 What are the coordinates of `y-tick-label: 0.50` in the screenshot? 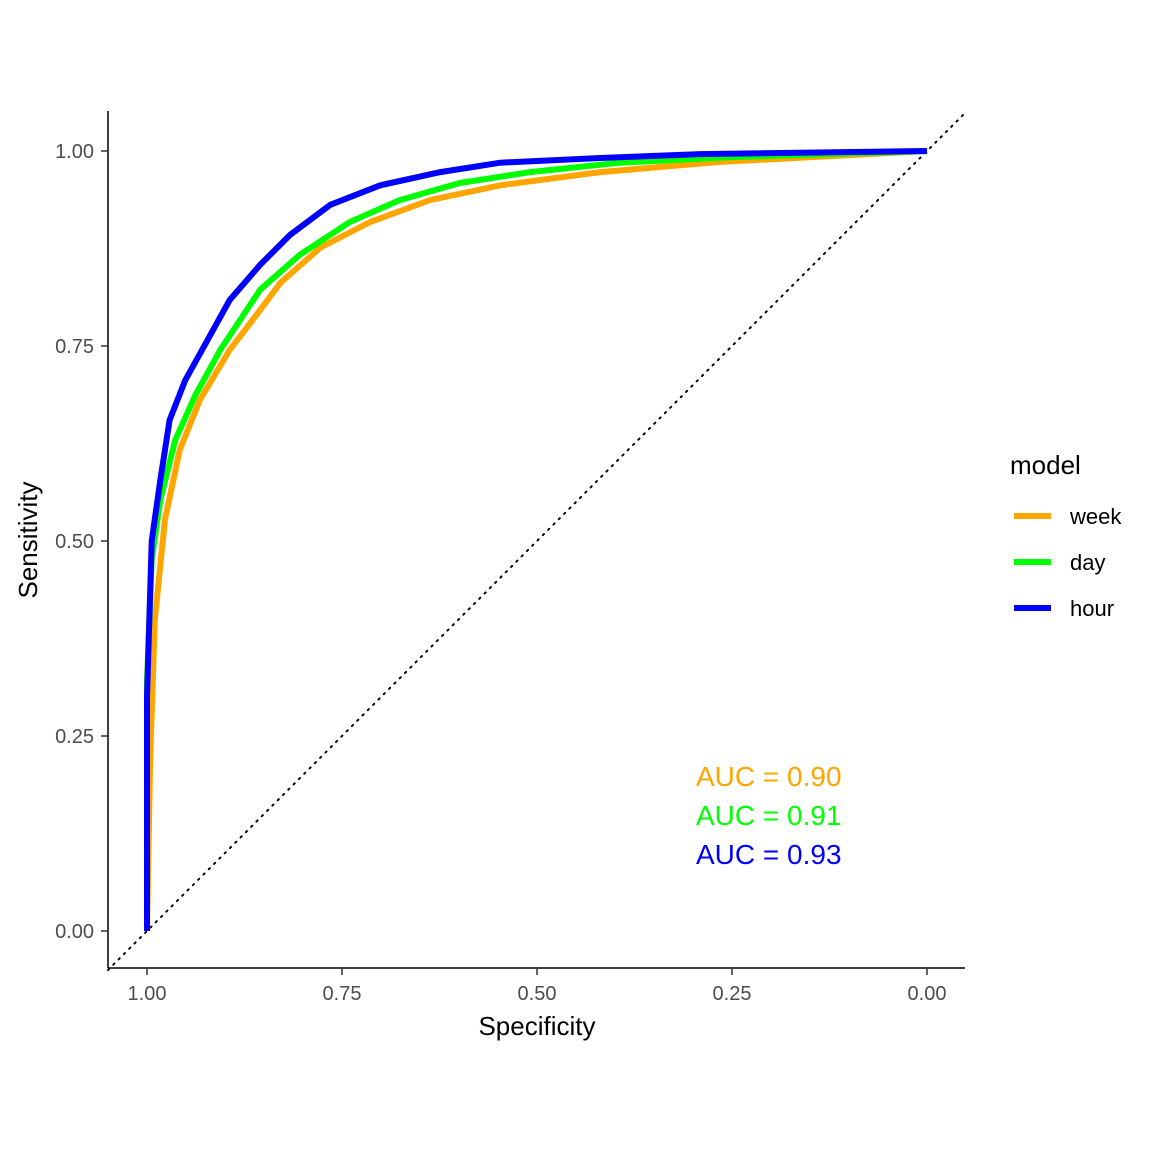 It's located at (74, 542).